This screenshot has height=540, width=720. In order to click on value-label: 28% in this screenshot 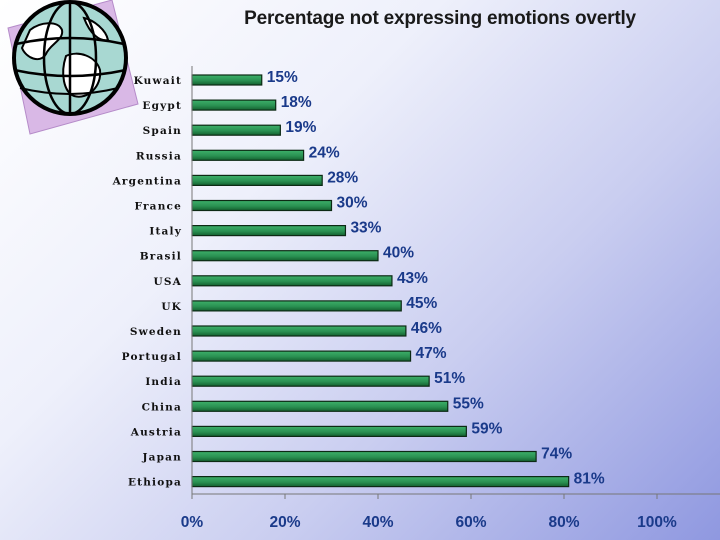, I will do `click(342, 177)`.